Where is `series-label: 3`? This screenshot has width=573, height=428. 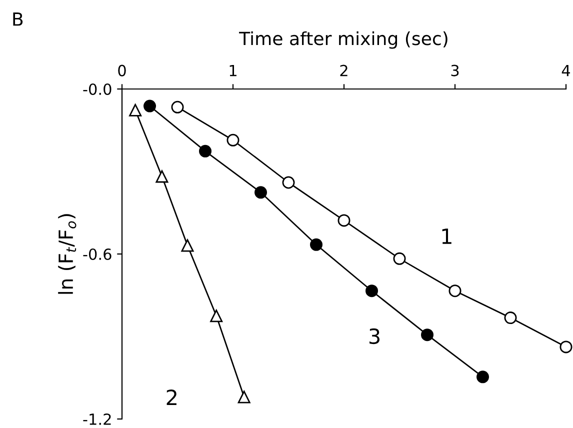 series-label: 3 is located at coordinates (374, 336).